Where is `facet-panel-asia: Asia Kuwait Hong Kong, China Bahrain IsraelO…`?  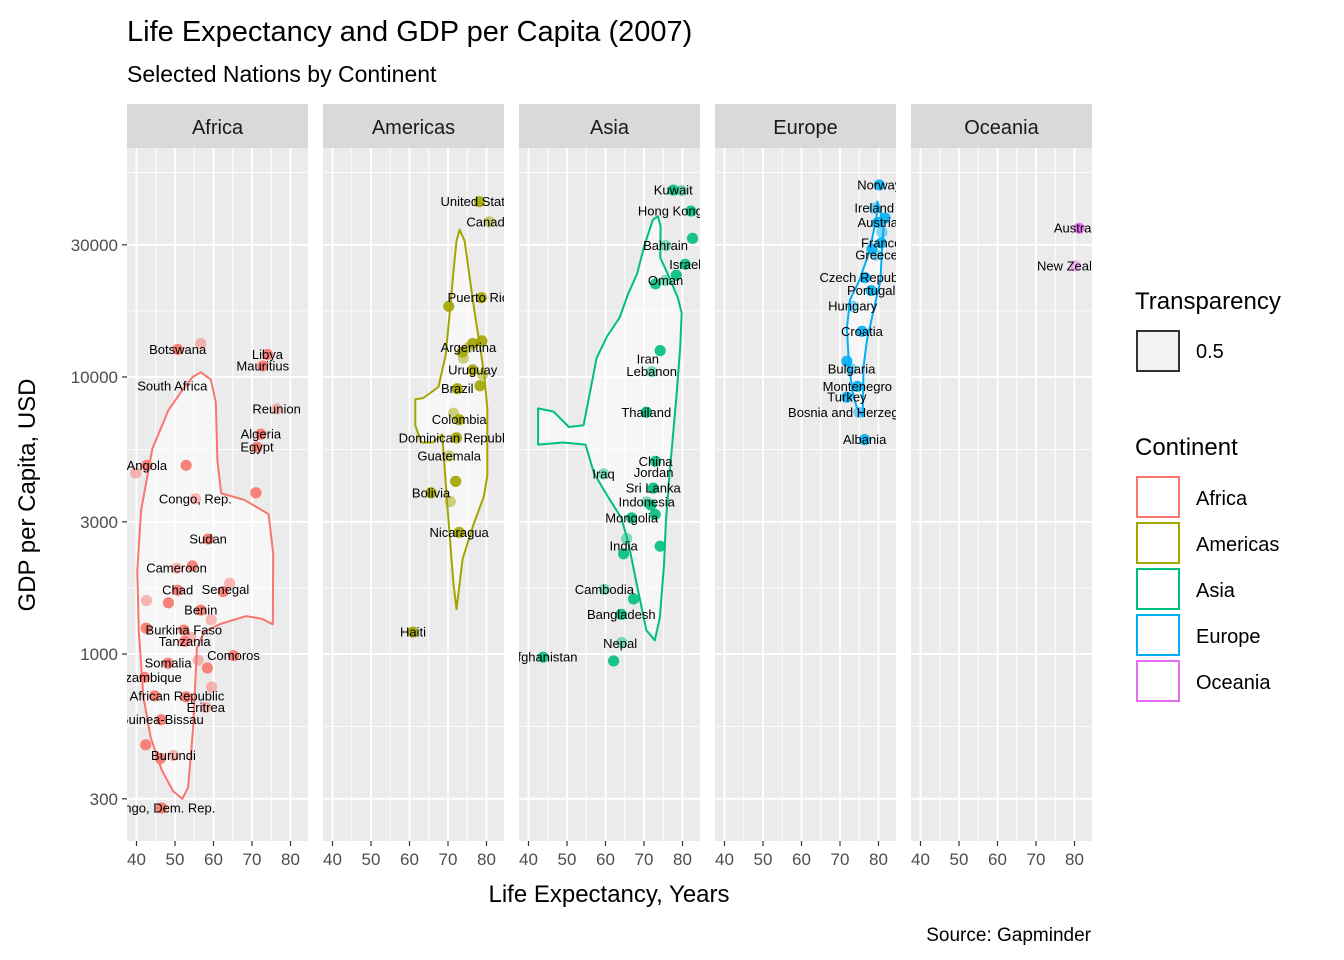
facet-panel-asia: Asia Kuwait Hong Kong, China Bahrain IsraelO… is located at coordinates (627, 486).